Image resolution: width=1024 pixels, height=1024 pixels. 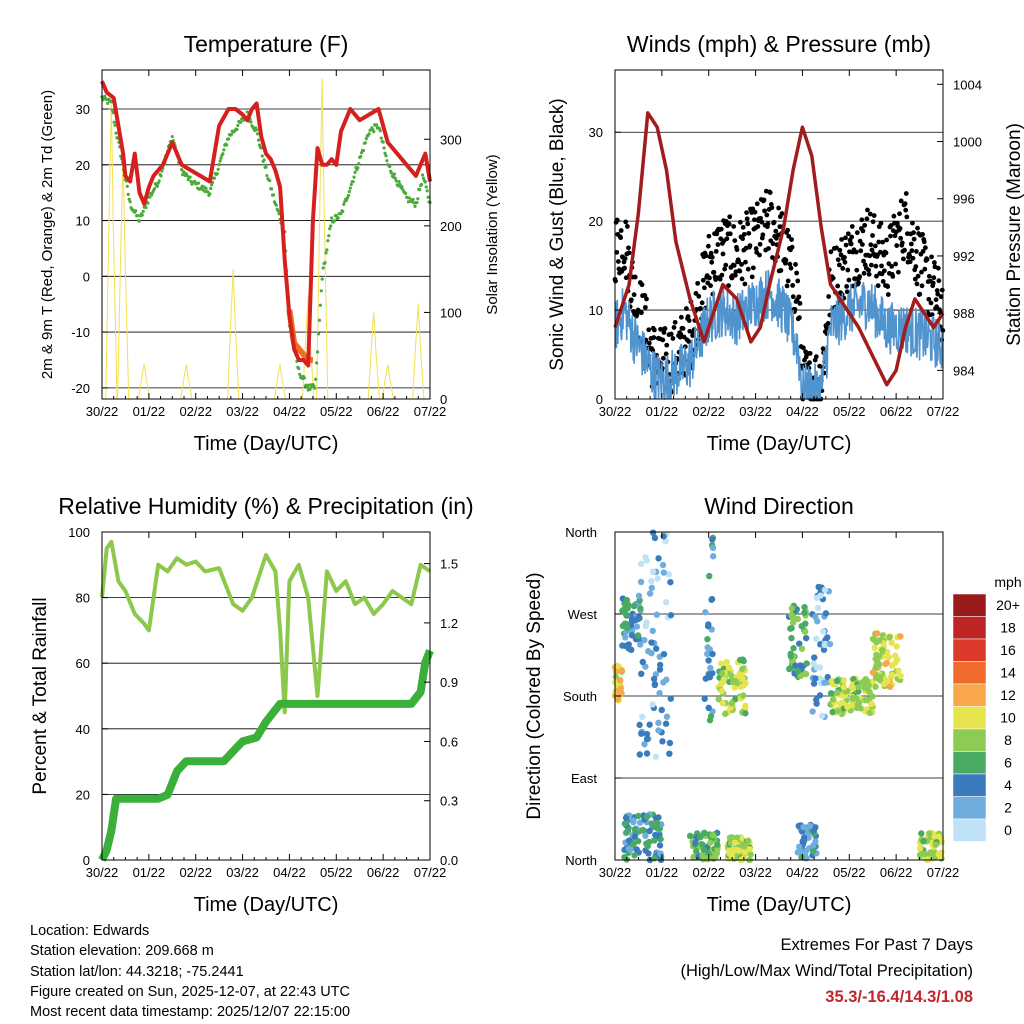 What do you see at coordinates (280, 382) in the screenshot?
I see `solar-insolation-spike` at bounding box center [280, 382].